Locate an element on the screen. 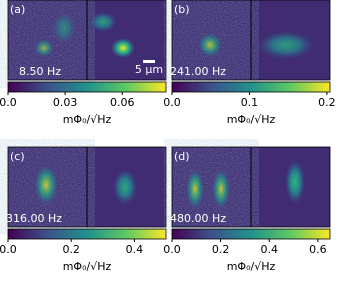 This screenshot has width=337, height=307. scale-bar-label: 5 μm is located at coordinates (149, 69).